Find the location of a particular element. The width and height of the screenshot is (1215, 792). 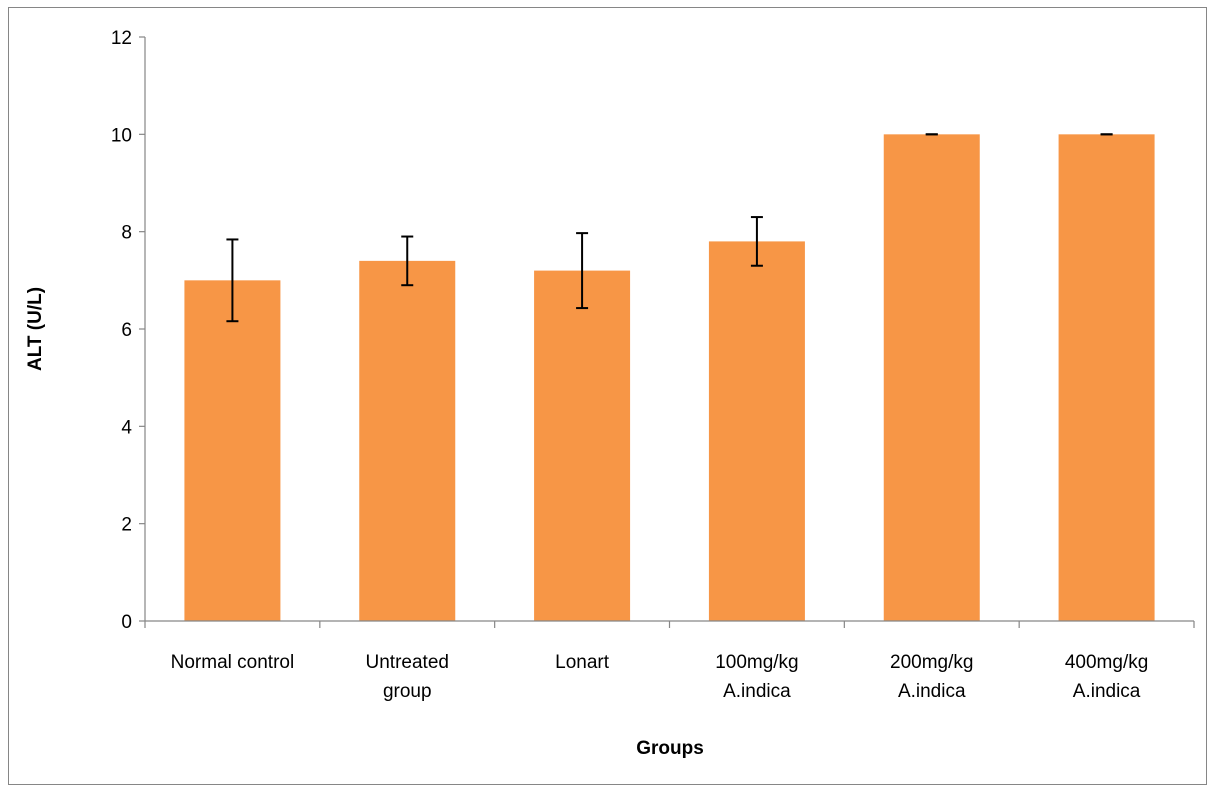

x-tick-label: Normal control is located at coordinates (233, 662).